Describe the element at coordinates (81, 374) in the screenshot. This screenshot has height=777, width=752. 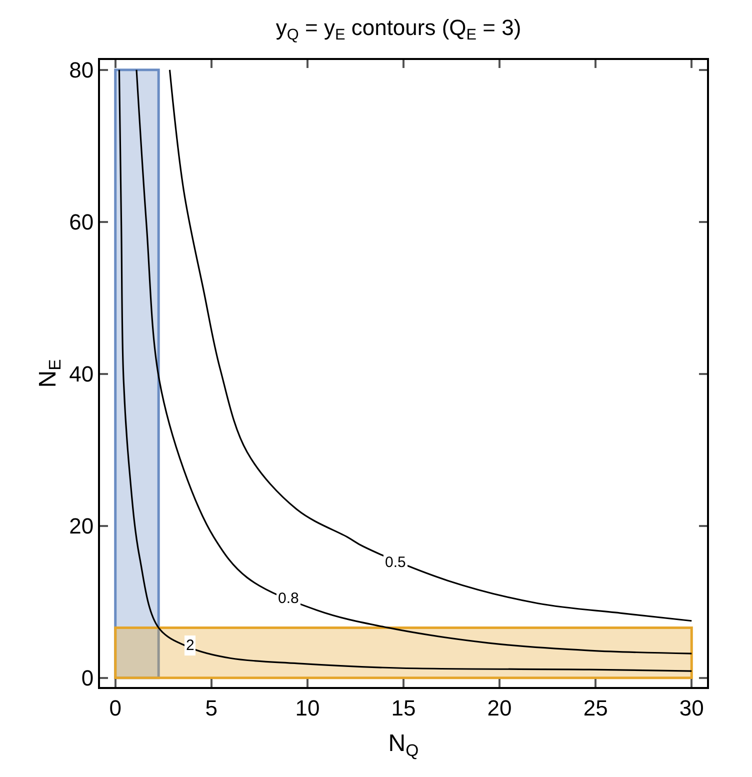
I see `y-tick-label: 40` at that location.